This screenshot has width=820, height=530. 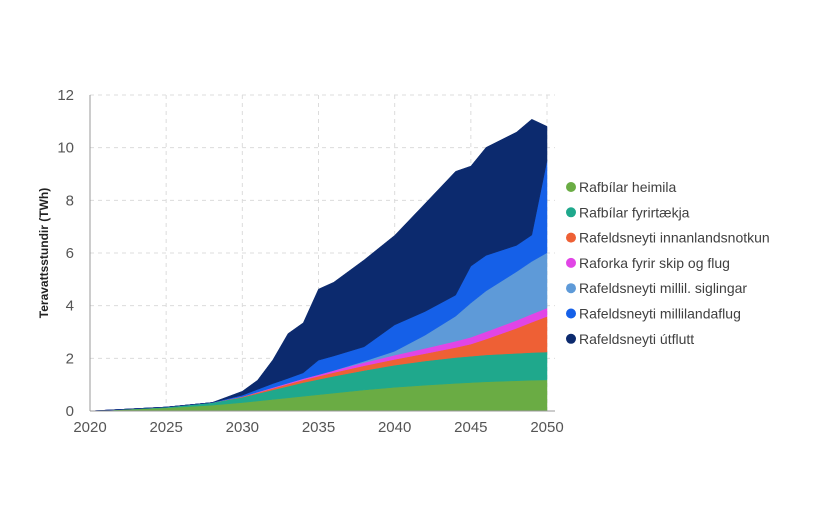 I want to click on x-tick-label: 2020, so click(x=89, y=427).